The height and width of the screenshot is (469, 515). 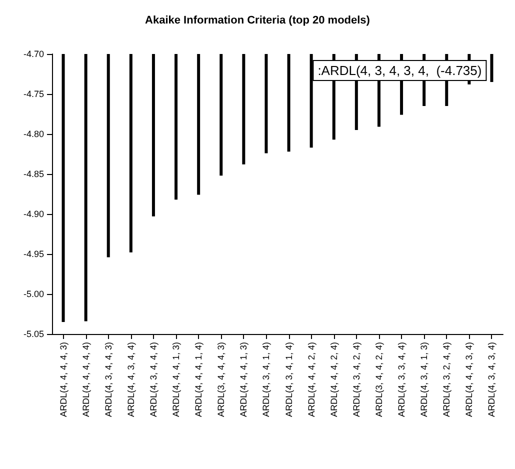 What do you see at coordinates (356, 380) in the screenshot?
I see `x-tick-label: ARDL(4, 3, 4, 2, 4)` at bounding box center [356, 380].